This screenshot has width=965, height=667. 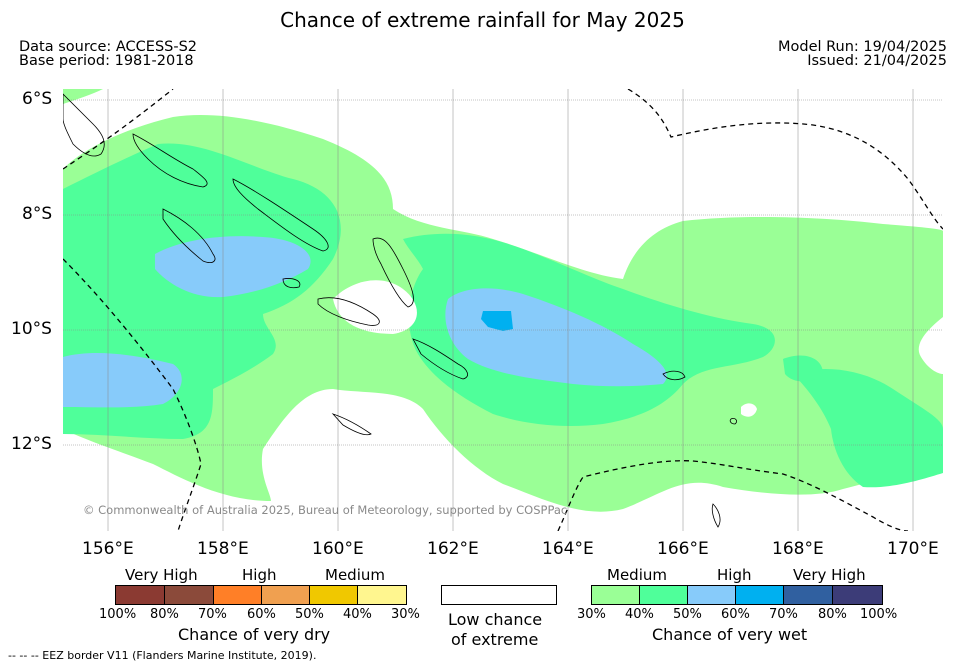 I want to click on wet-colorbar, so click(x=737, y=595).